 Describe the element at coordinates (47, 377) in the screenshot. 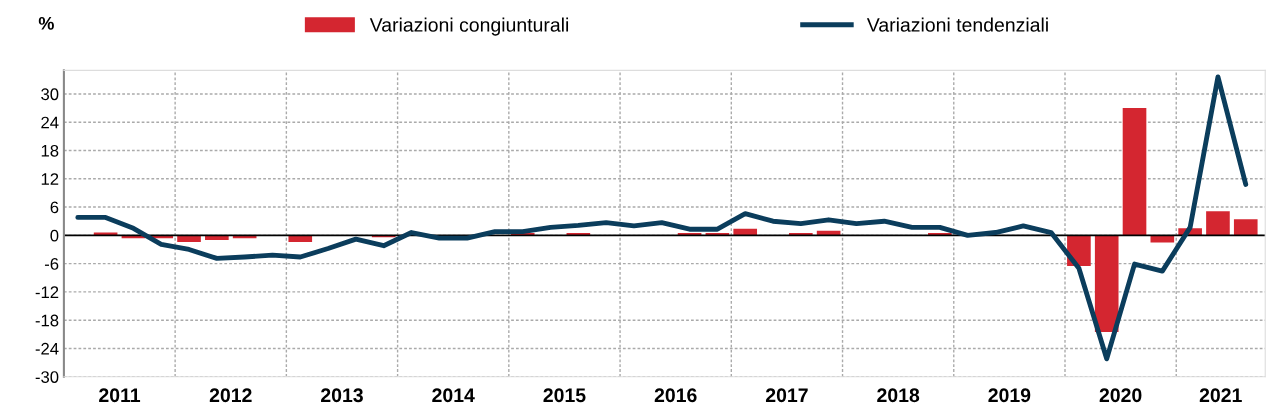

I see `y-tick-label: -30` at that location.